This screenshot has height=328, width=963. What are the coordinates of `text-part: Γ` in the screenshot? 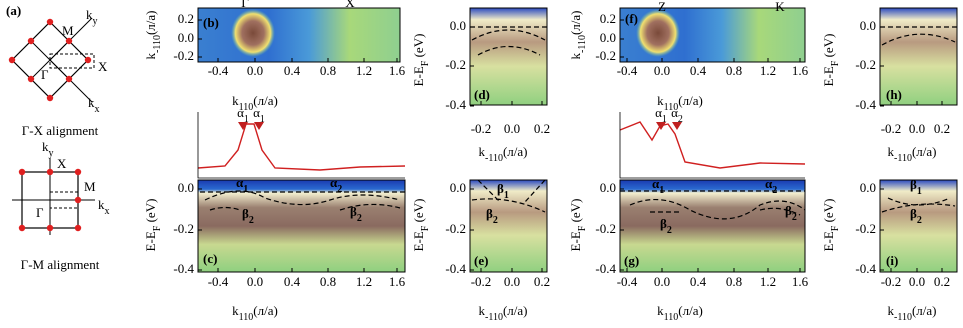 It's located at (45, 74).